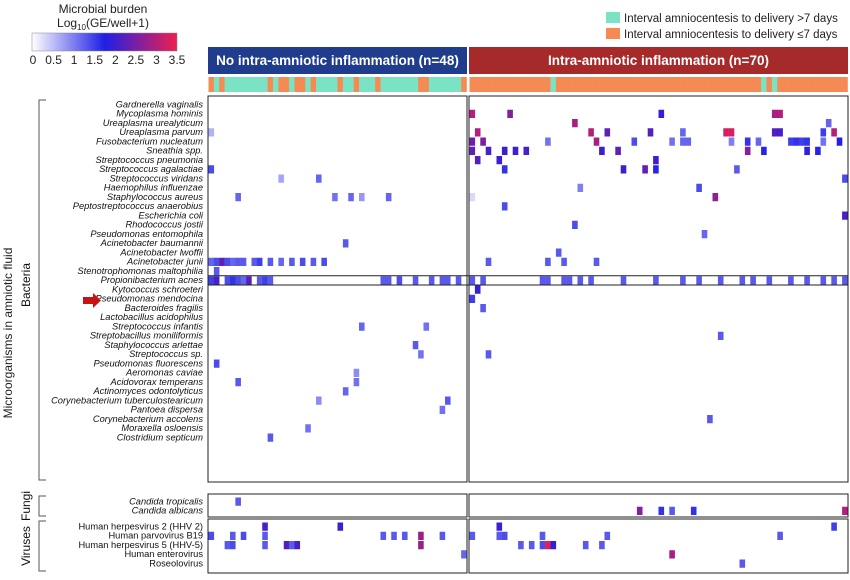 The width and height of the screenshot is (850, 580). I want to click on row-label: Human parvovirus B19, so click(155, 536).